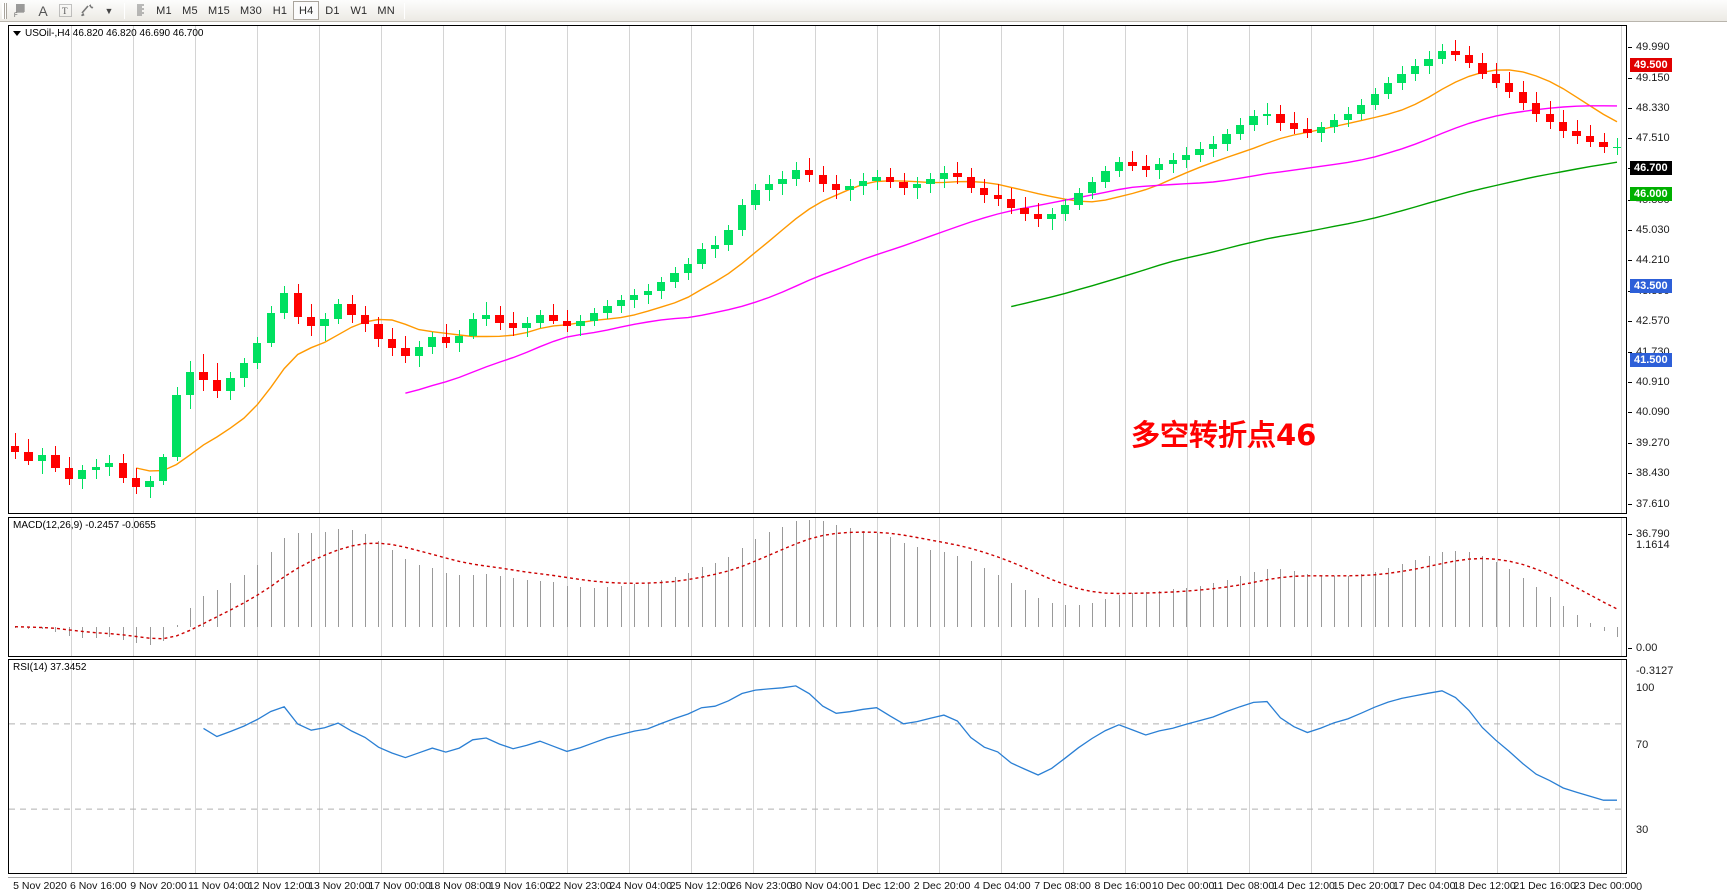  I want to click on toolbar-drag-handle, so click(4, 10).